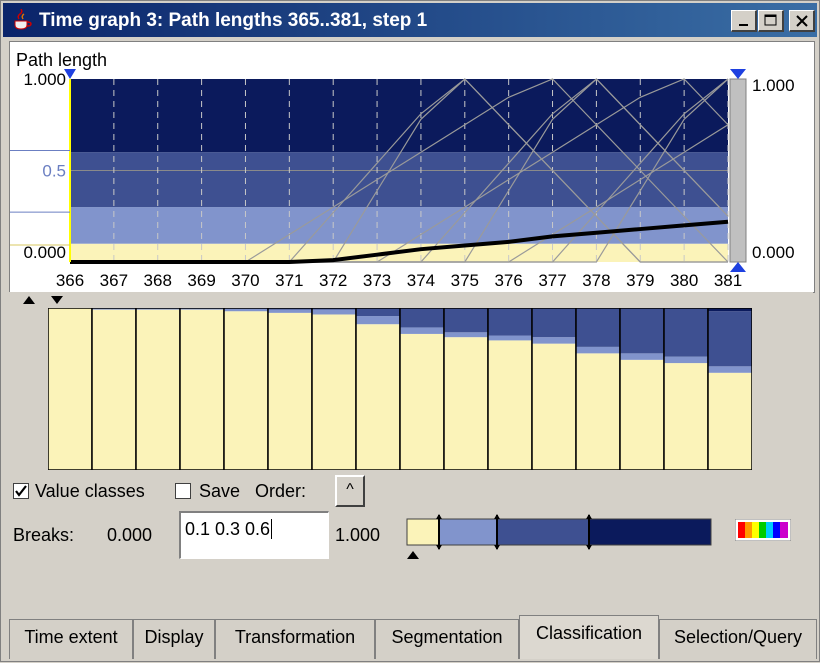 The width and height of the screenshot is (820, 663). I want to click on close-icon, so click(802, 21).